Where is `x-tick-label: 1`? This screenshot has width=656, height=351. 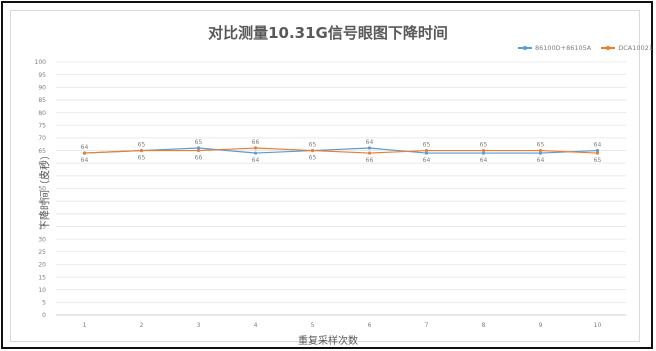
x-tick-label: 1 is located at coordinates (85, 325).